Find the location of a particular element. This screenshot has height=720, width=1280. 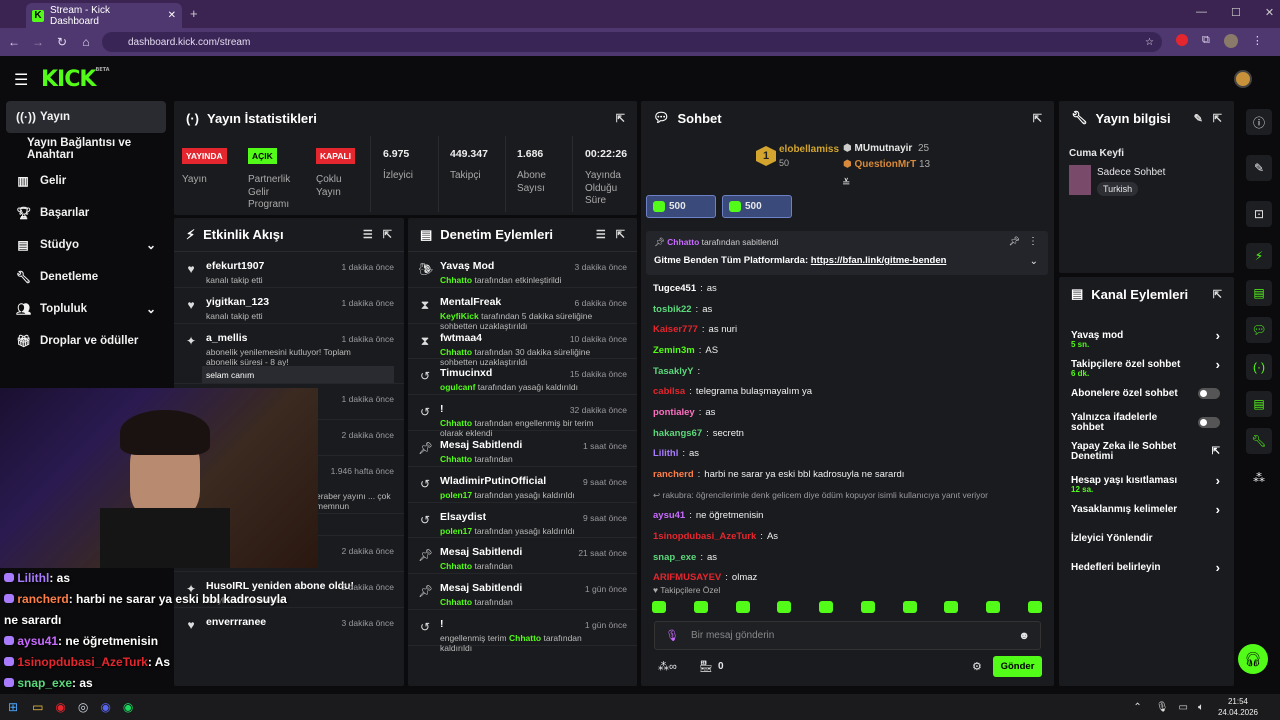

clock: 21:54 24.04.2026 is located at coordinates (1237, 707).